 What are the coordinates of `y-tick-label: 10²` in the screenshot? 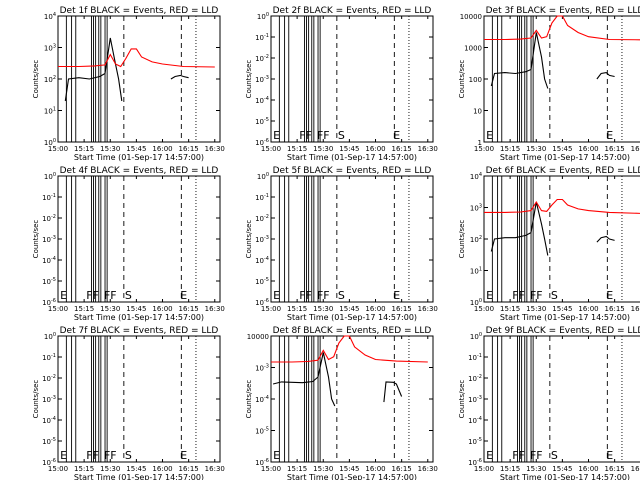 It's located at (50, 79).